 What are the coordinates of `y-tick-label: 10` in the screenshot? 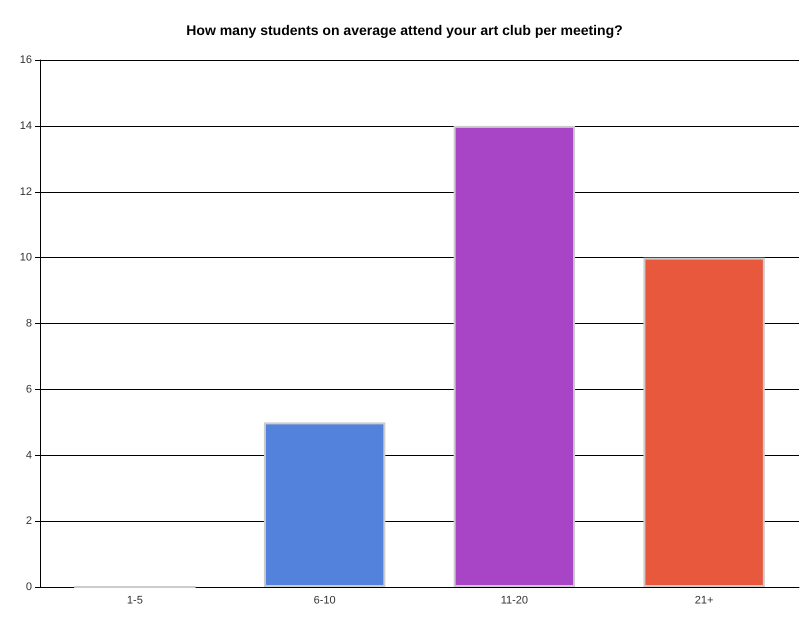 It's located at (26, 258).